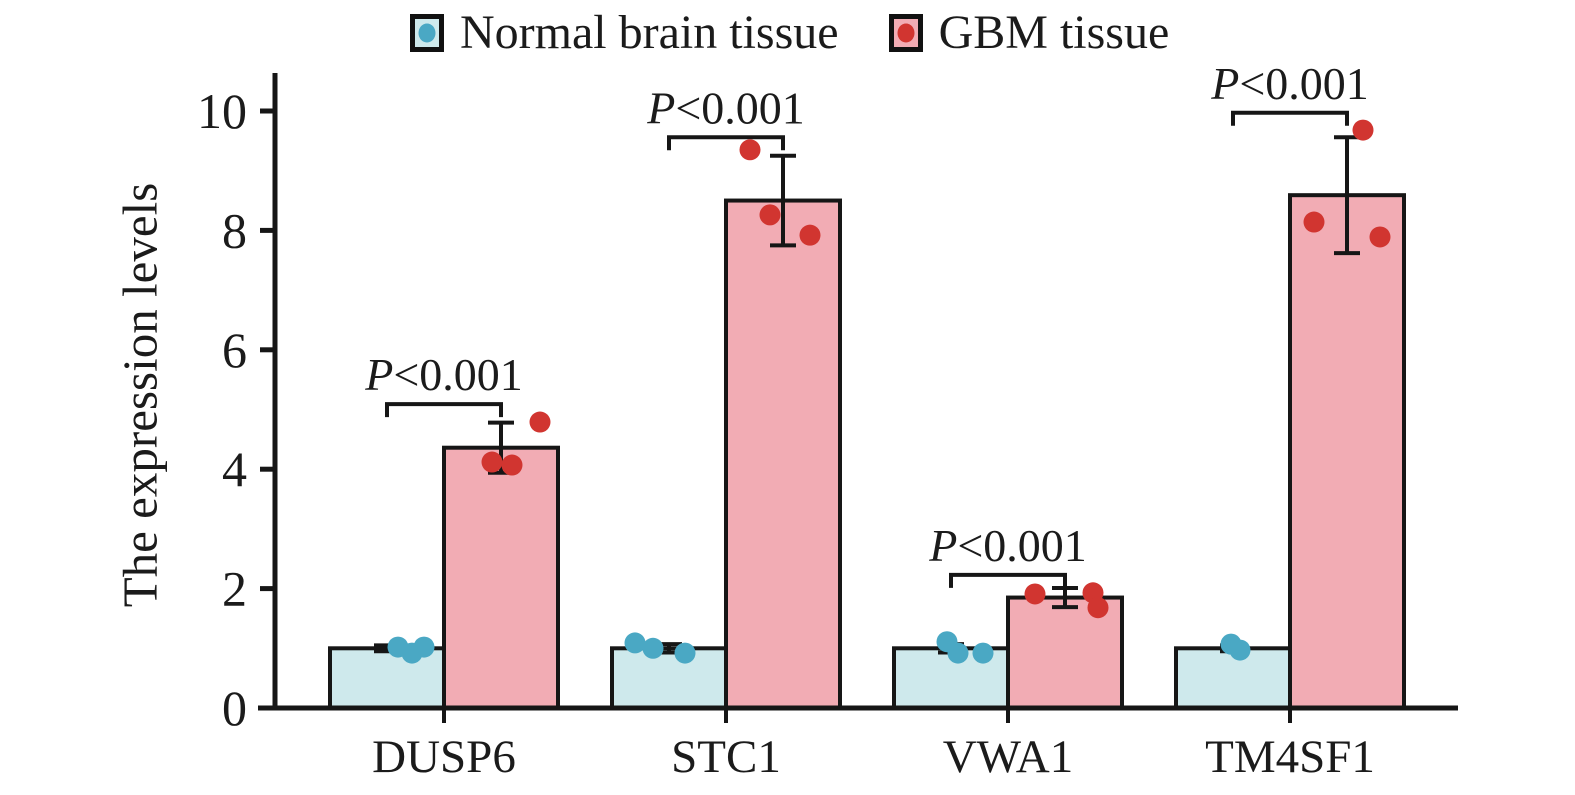 The width and height of the screenshot is (1575, 795). What do you see at coordinates (234, 708) in the screenshot?
I see `y-tick-label: 0` at bounding box center [234, 708].